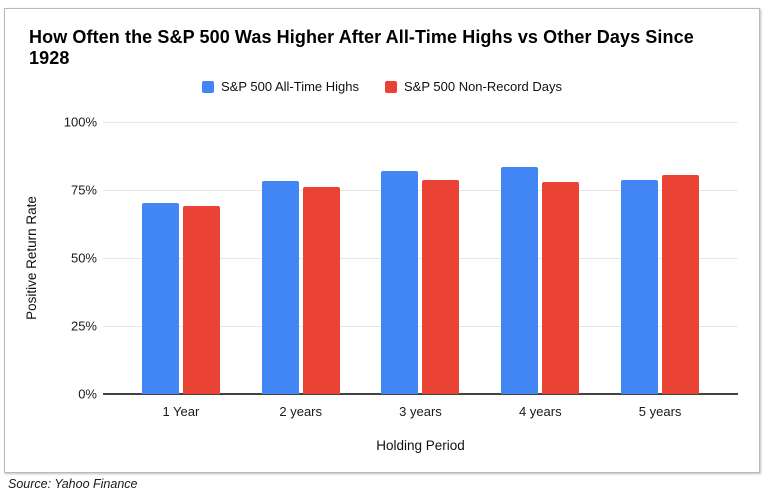 This screenshot has width=768, height=497. What do you see at coordinates (181, 411) in the screenshot?
I see `x-tick-label: 1 Year` at bounding box center [181, 411].